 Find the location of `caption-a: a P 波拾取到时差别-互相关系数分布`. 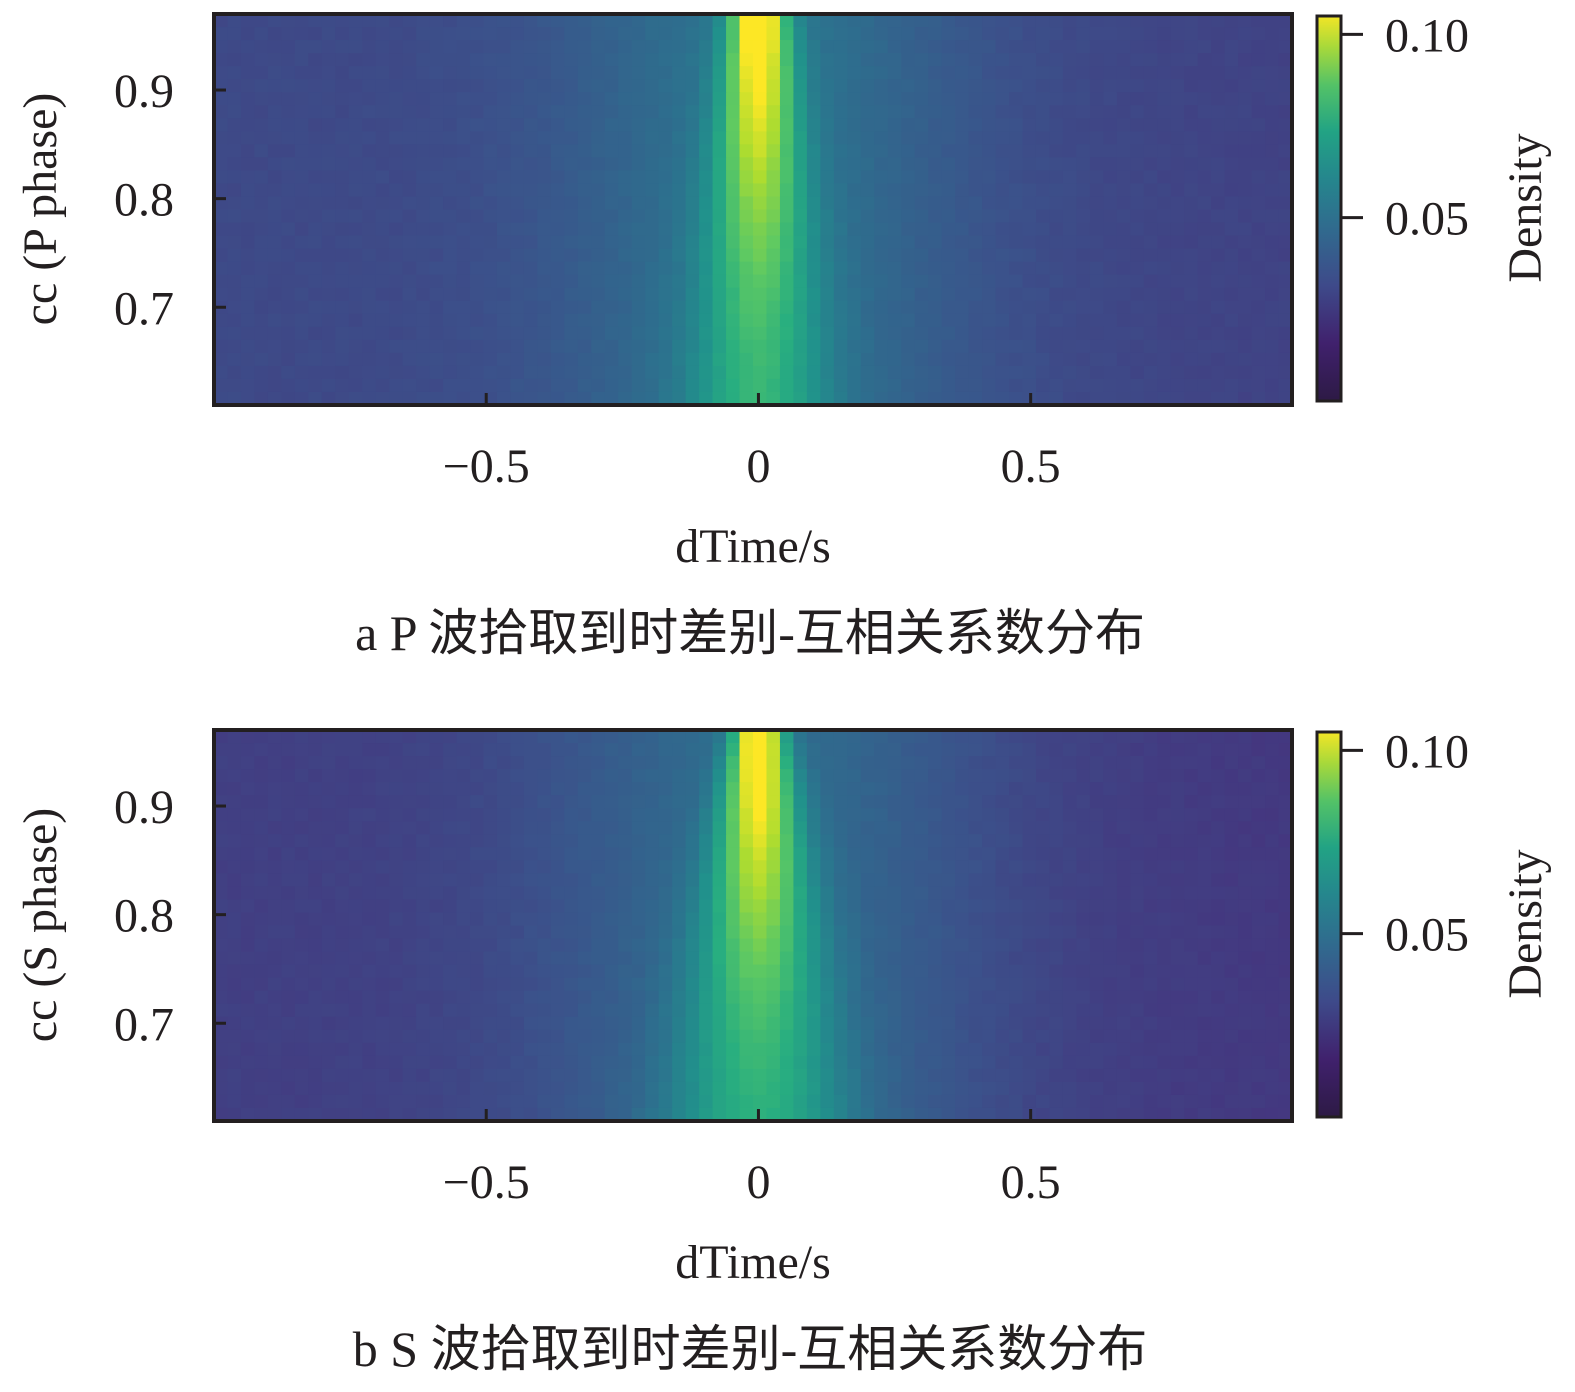

caption-a: a P 波拾取到时差别-互相关系数分布 is located at coordinates (750, 633).